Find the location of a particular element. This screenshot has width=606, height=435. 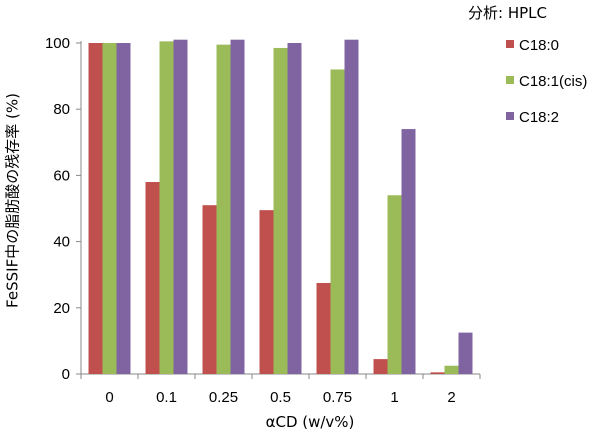

y-axis-label: FeSSIF中の脂肪酸の残存率 (%) is located at coordinates (12, 200).